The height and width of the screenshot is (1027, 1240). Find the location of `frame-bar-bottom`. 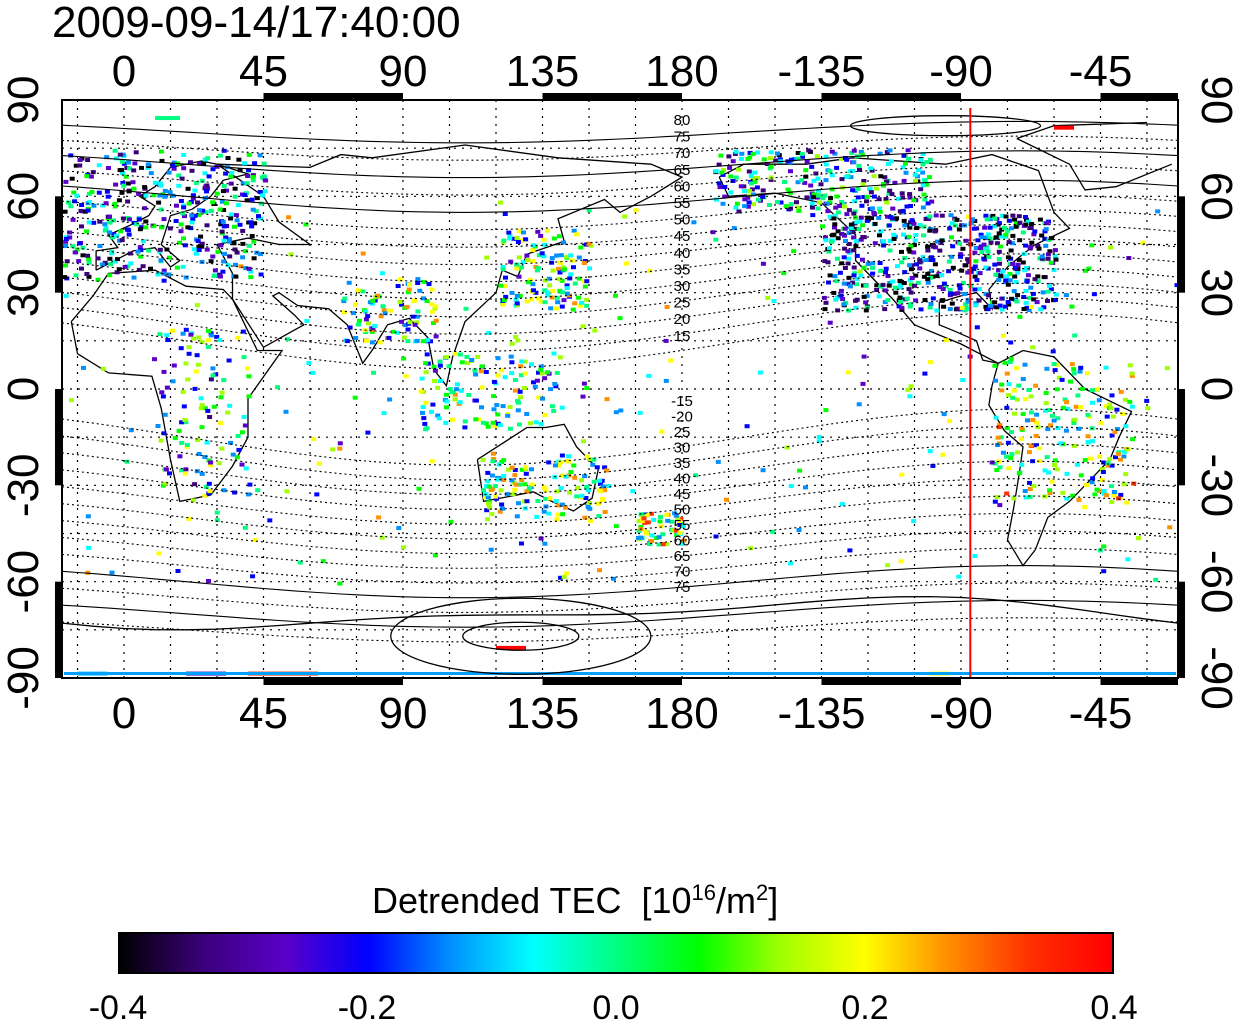

frame-bar-bottom is located at coordinates (1139, 681).